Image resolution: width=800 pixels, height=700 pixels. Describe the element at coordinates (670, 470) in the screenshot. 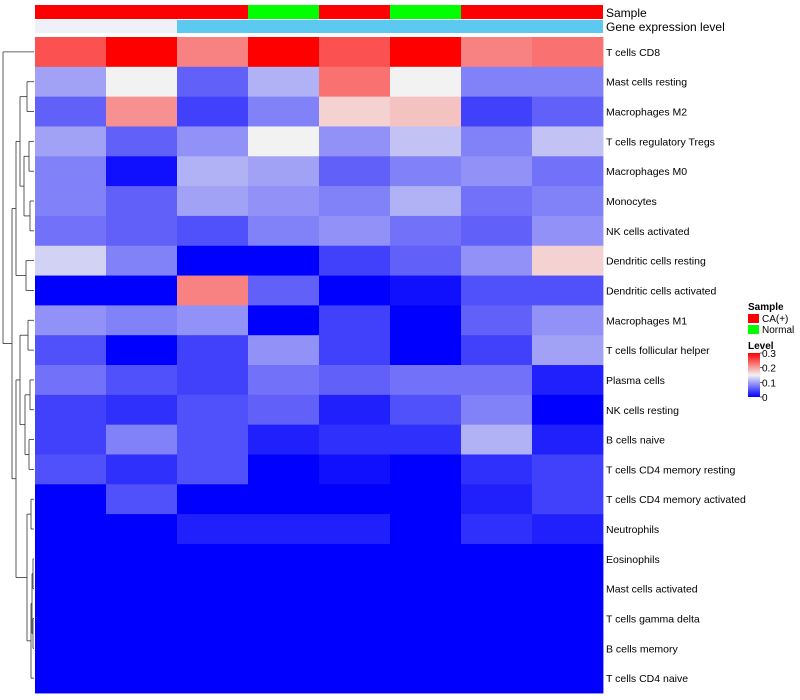

I see `row-label: T cells CD4 memory resting` at that location.